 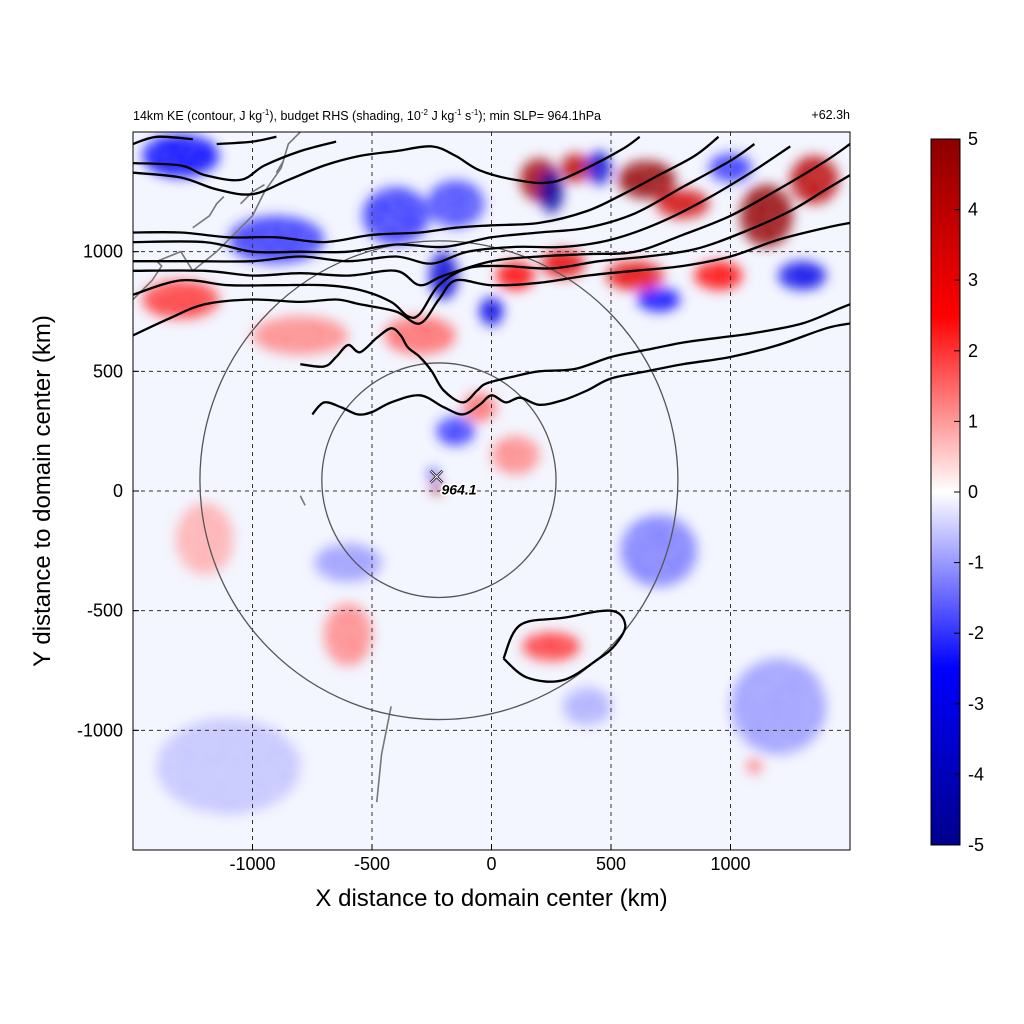 What do you see at coordinates (976, 563) in the screenshot?
I see `colorbar-tick-label-6: -1` at bounding box center [976, 563].